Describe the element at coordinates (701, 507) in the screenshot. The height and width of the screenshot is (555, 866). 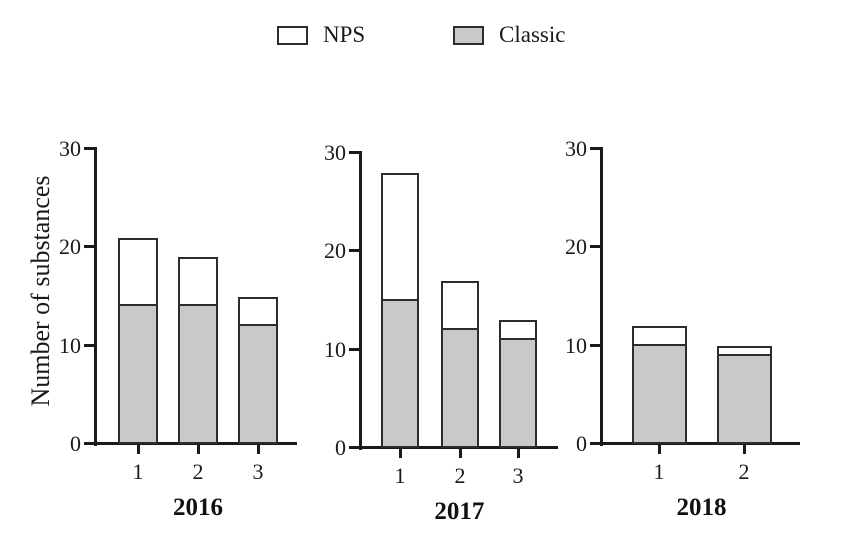
I see `year-label-2018: 2018` at that location.